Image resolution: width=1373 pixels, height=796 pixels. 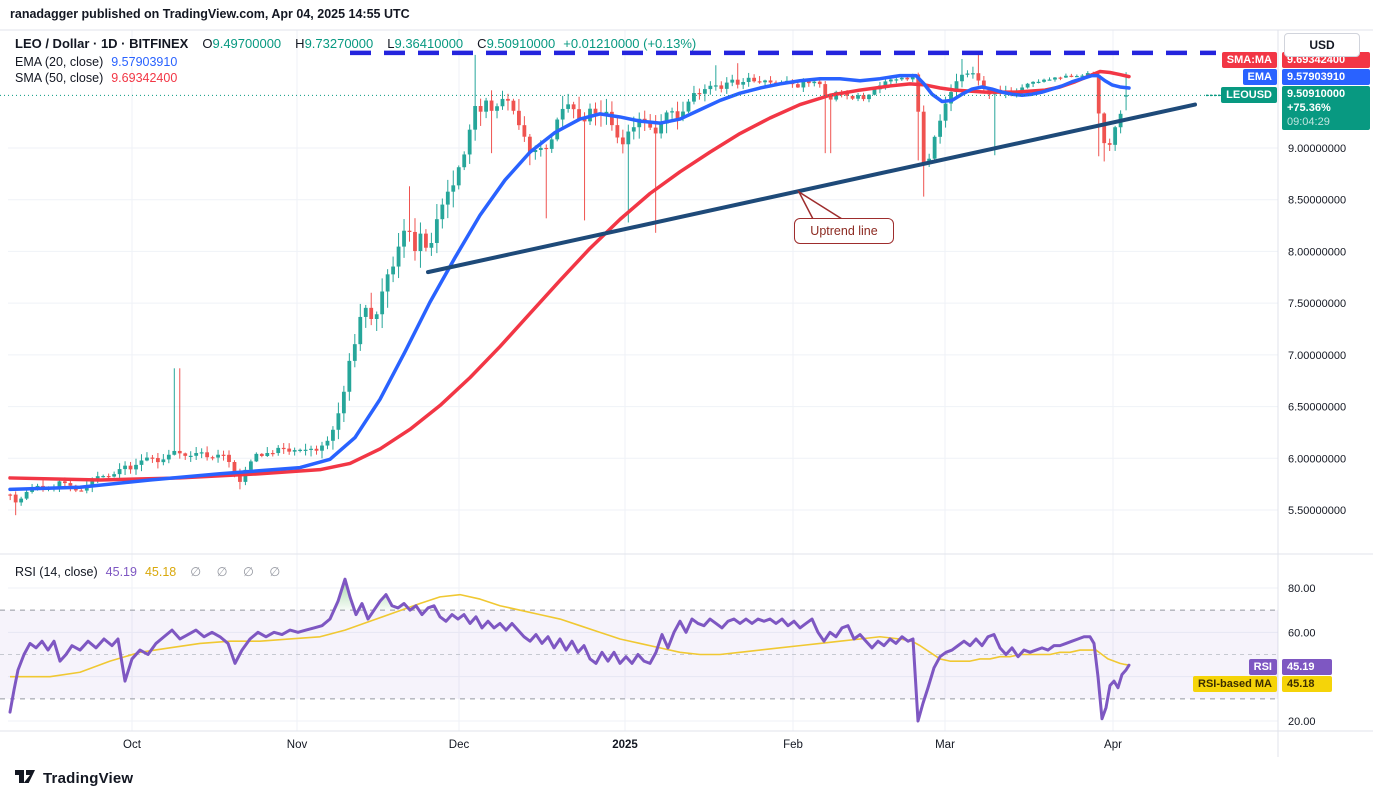 What do you see at coordinates (1259, 77) in the screenshot?
I see `ema-axis-label: EMA` at bounding box center [1259, 77].